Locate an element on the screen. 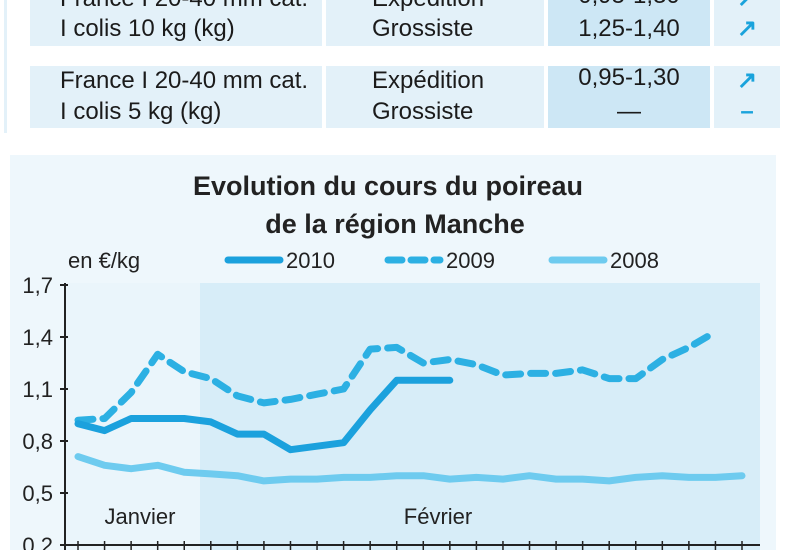 This screenshot has width=800, height=550. trend-cell: ↗ ↗ is located at coordinates (747, 23).